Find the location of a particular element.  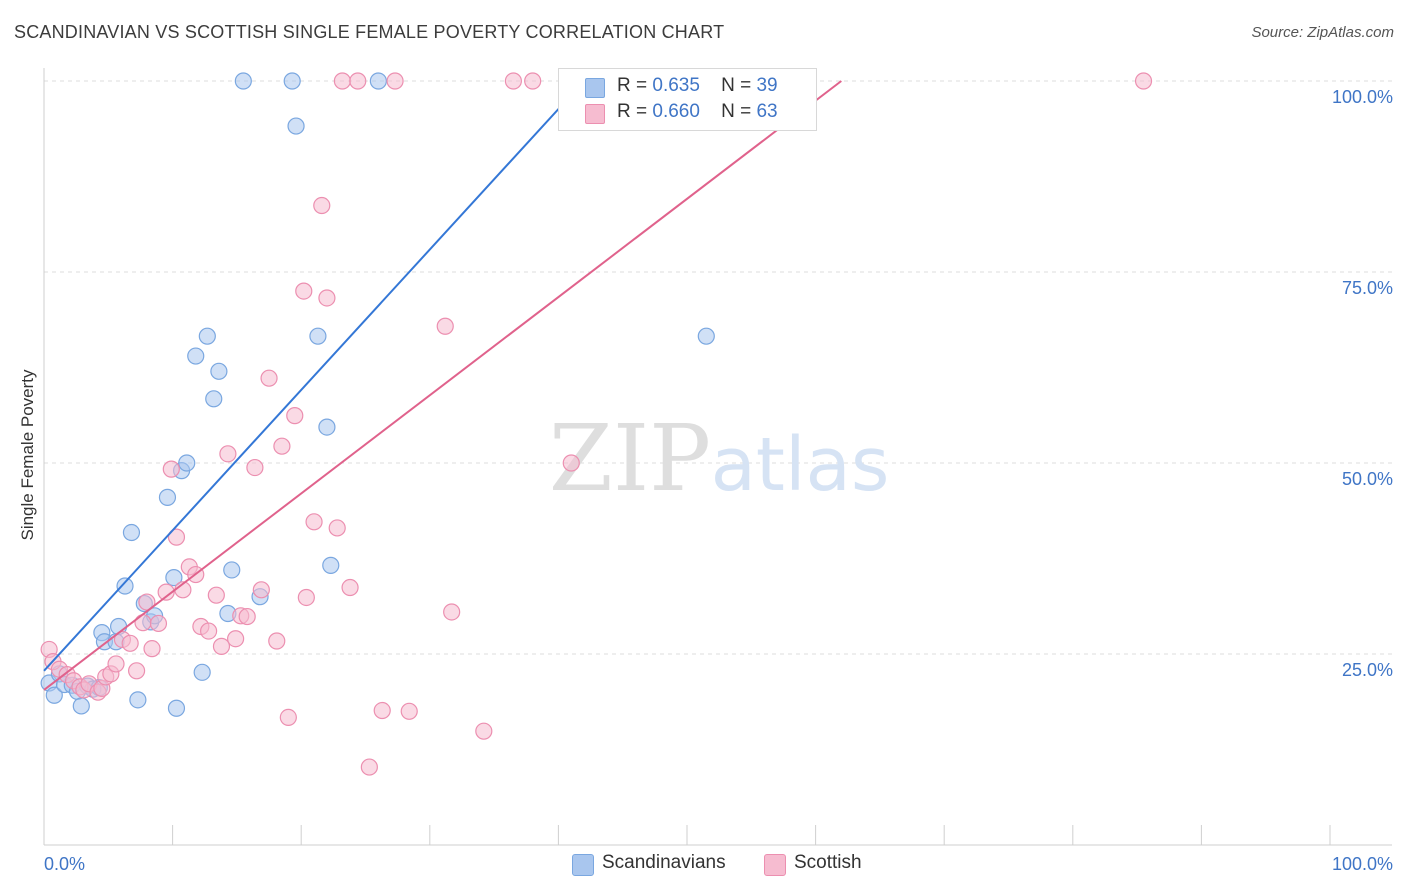

watermark-atlas: atlas is located at coordinates (800, 465).